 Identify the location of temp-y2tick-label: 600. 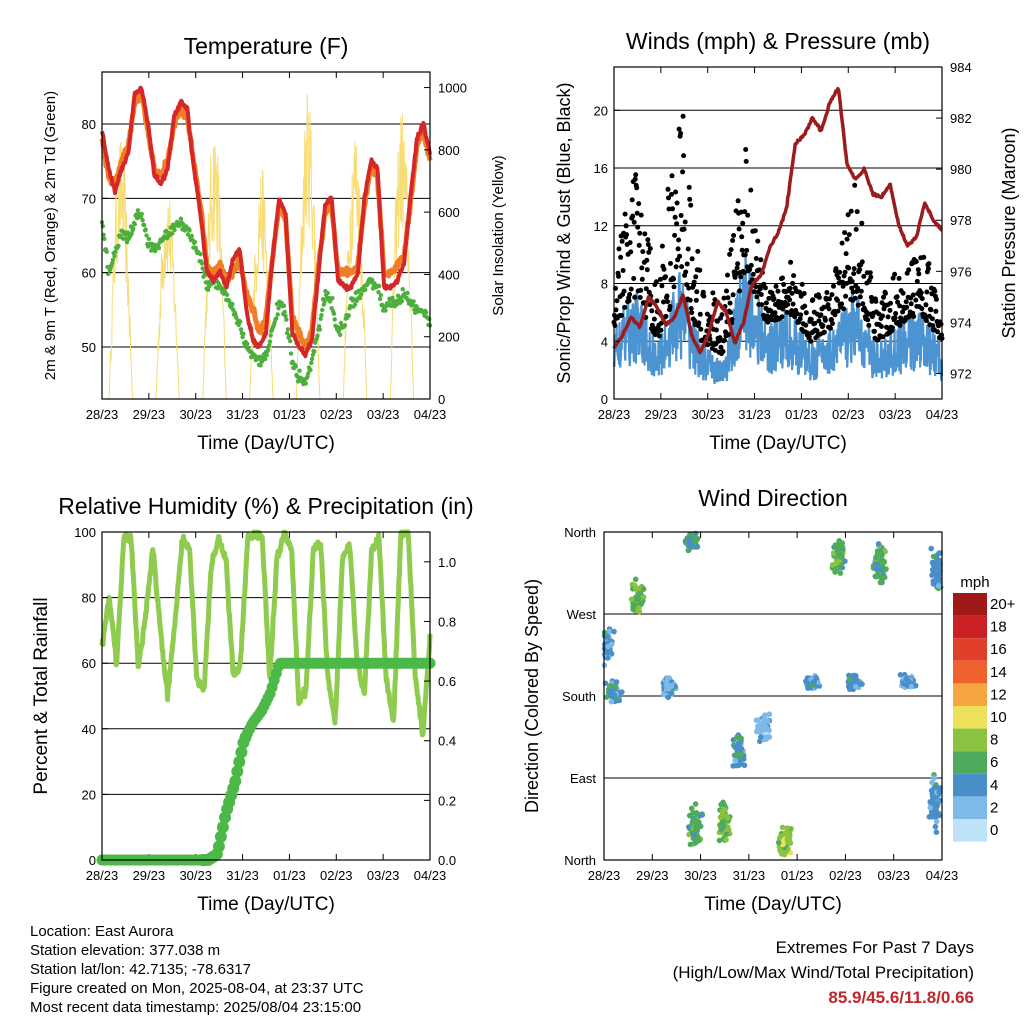
(449, 212).